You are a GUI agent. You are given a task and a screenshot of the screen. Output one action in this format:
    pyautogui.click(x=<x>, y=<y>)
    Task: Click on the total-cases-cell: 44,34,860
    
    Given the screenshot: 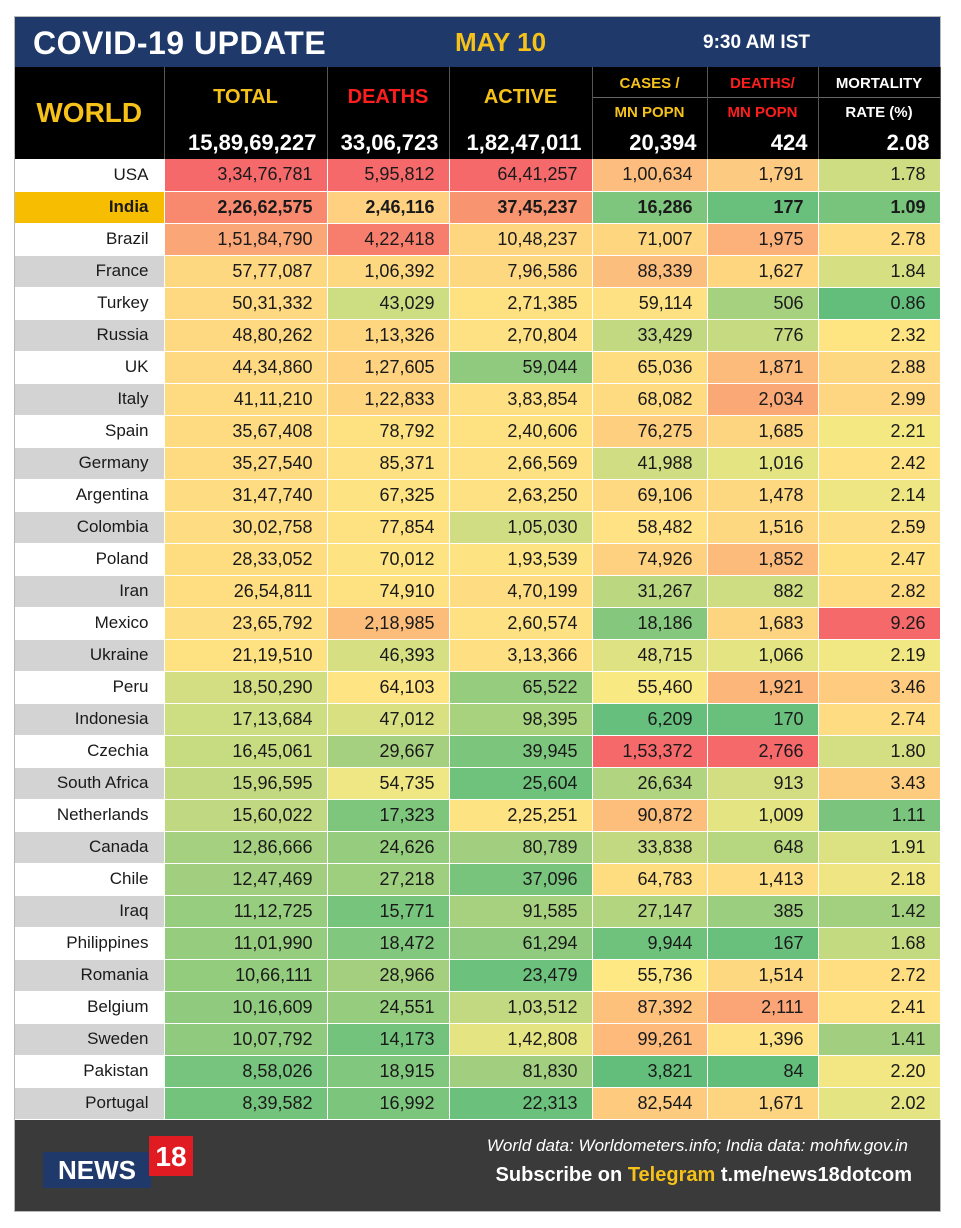 What is the action you would take?
    pyautogui.click(x=246, y=367)
    